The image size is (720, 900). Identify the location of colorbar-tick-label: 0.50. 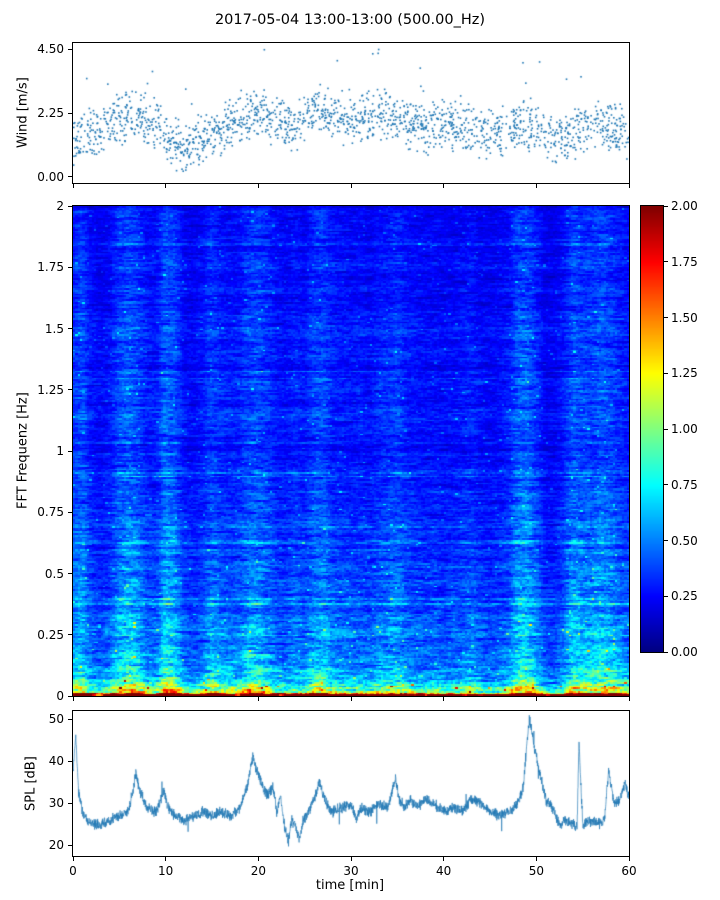
(684, 540).